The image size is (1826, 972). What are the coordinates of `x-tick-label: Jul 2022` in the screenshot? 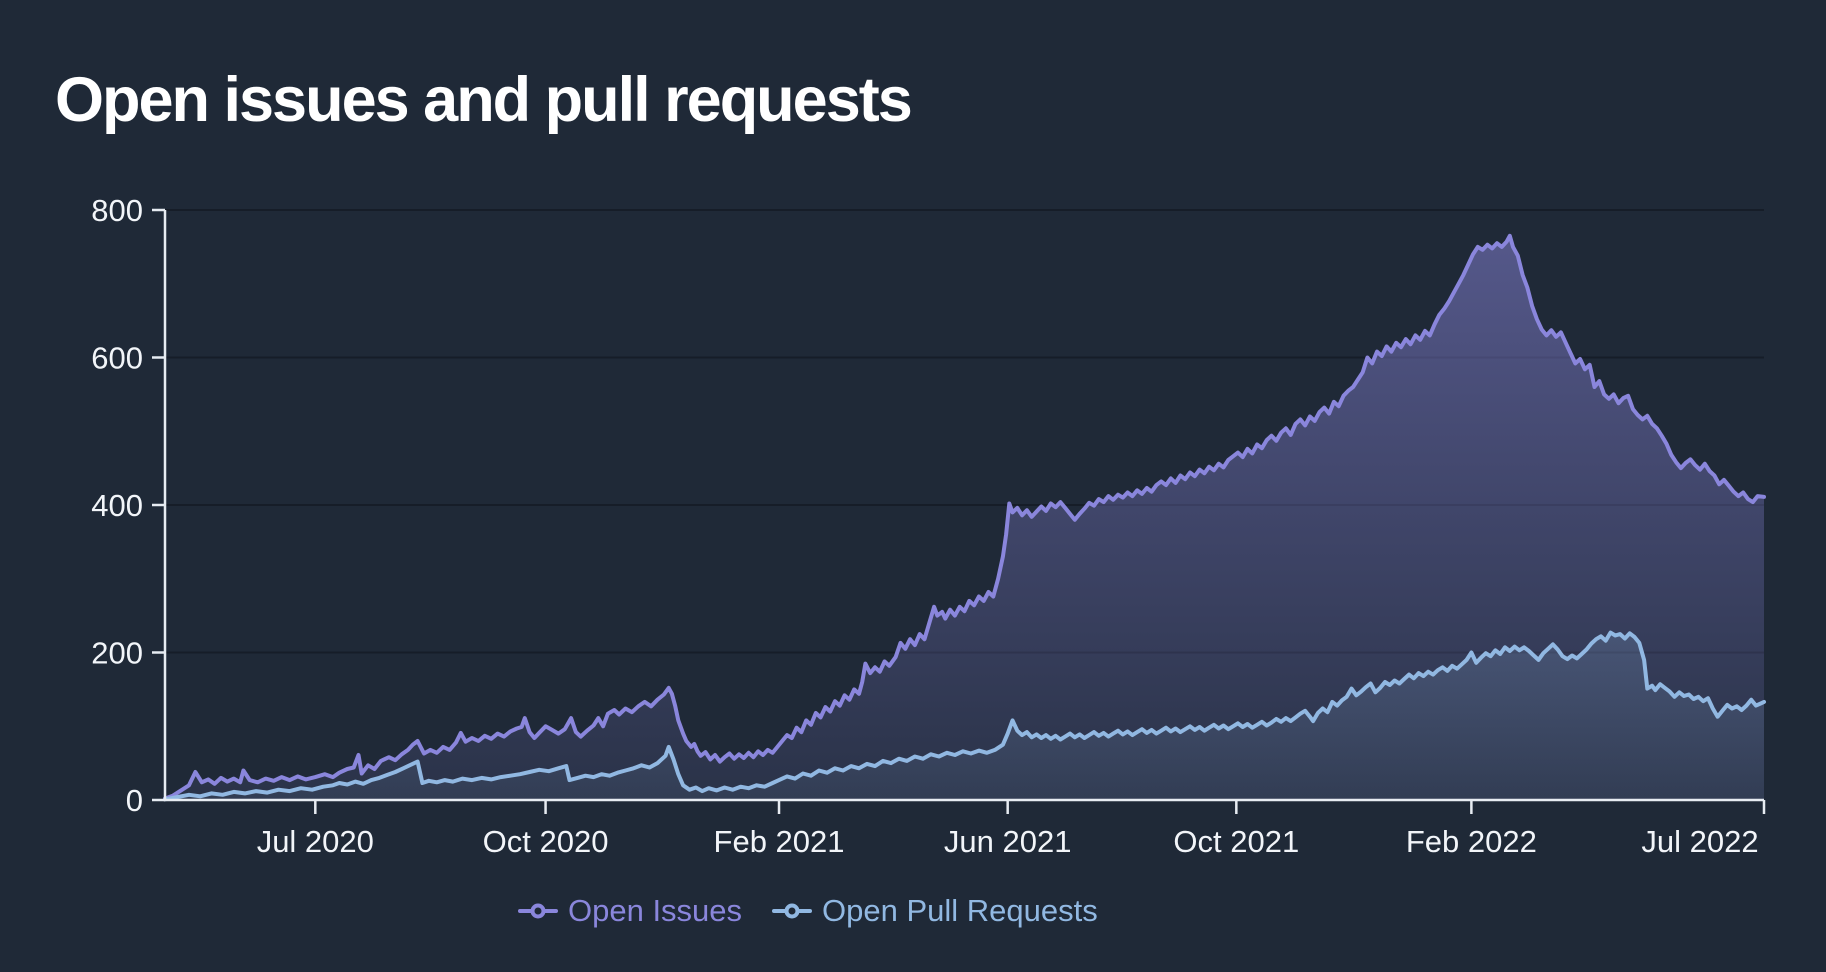 It's located at (1699, 841).